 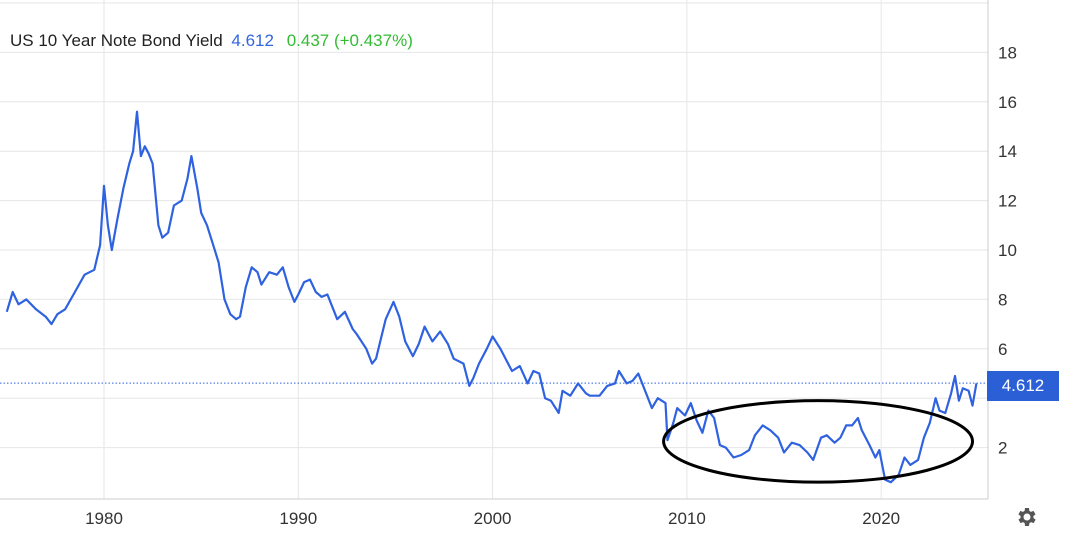 What do you see at coordinates (818, 441) in the screenshot?
I see `annotation-ellipse` at bounding box center [818, 441].